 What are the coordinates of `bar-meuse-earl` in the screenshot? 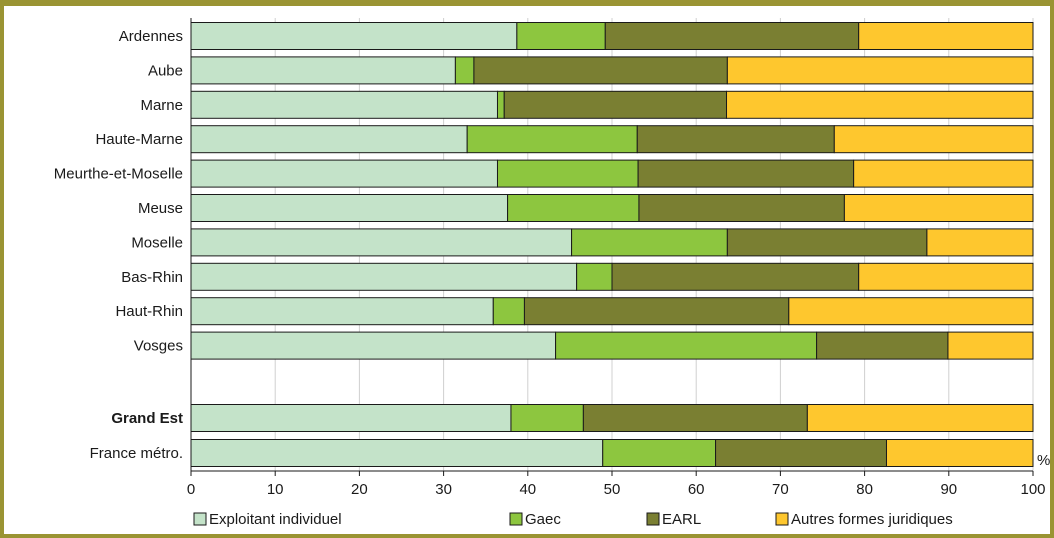 It's located at (741, 208).